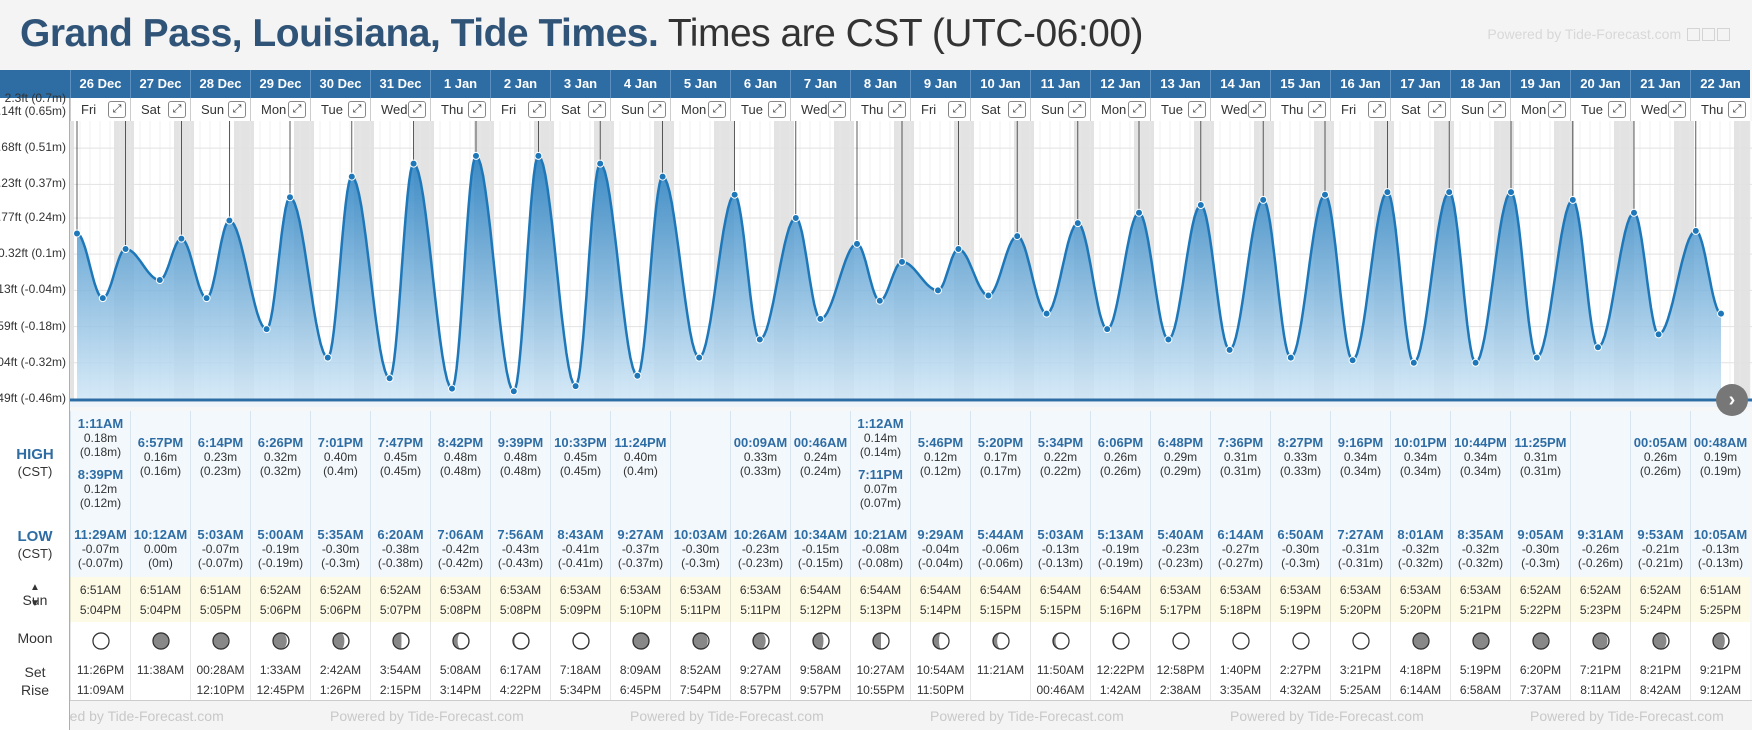 The image size is (1752, 730). Describe the element at coordinates (1000, 599) in the screenshot. I see `sun-cell: 6:54AM 5:15PM` at that location.